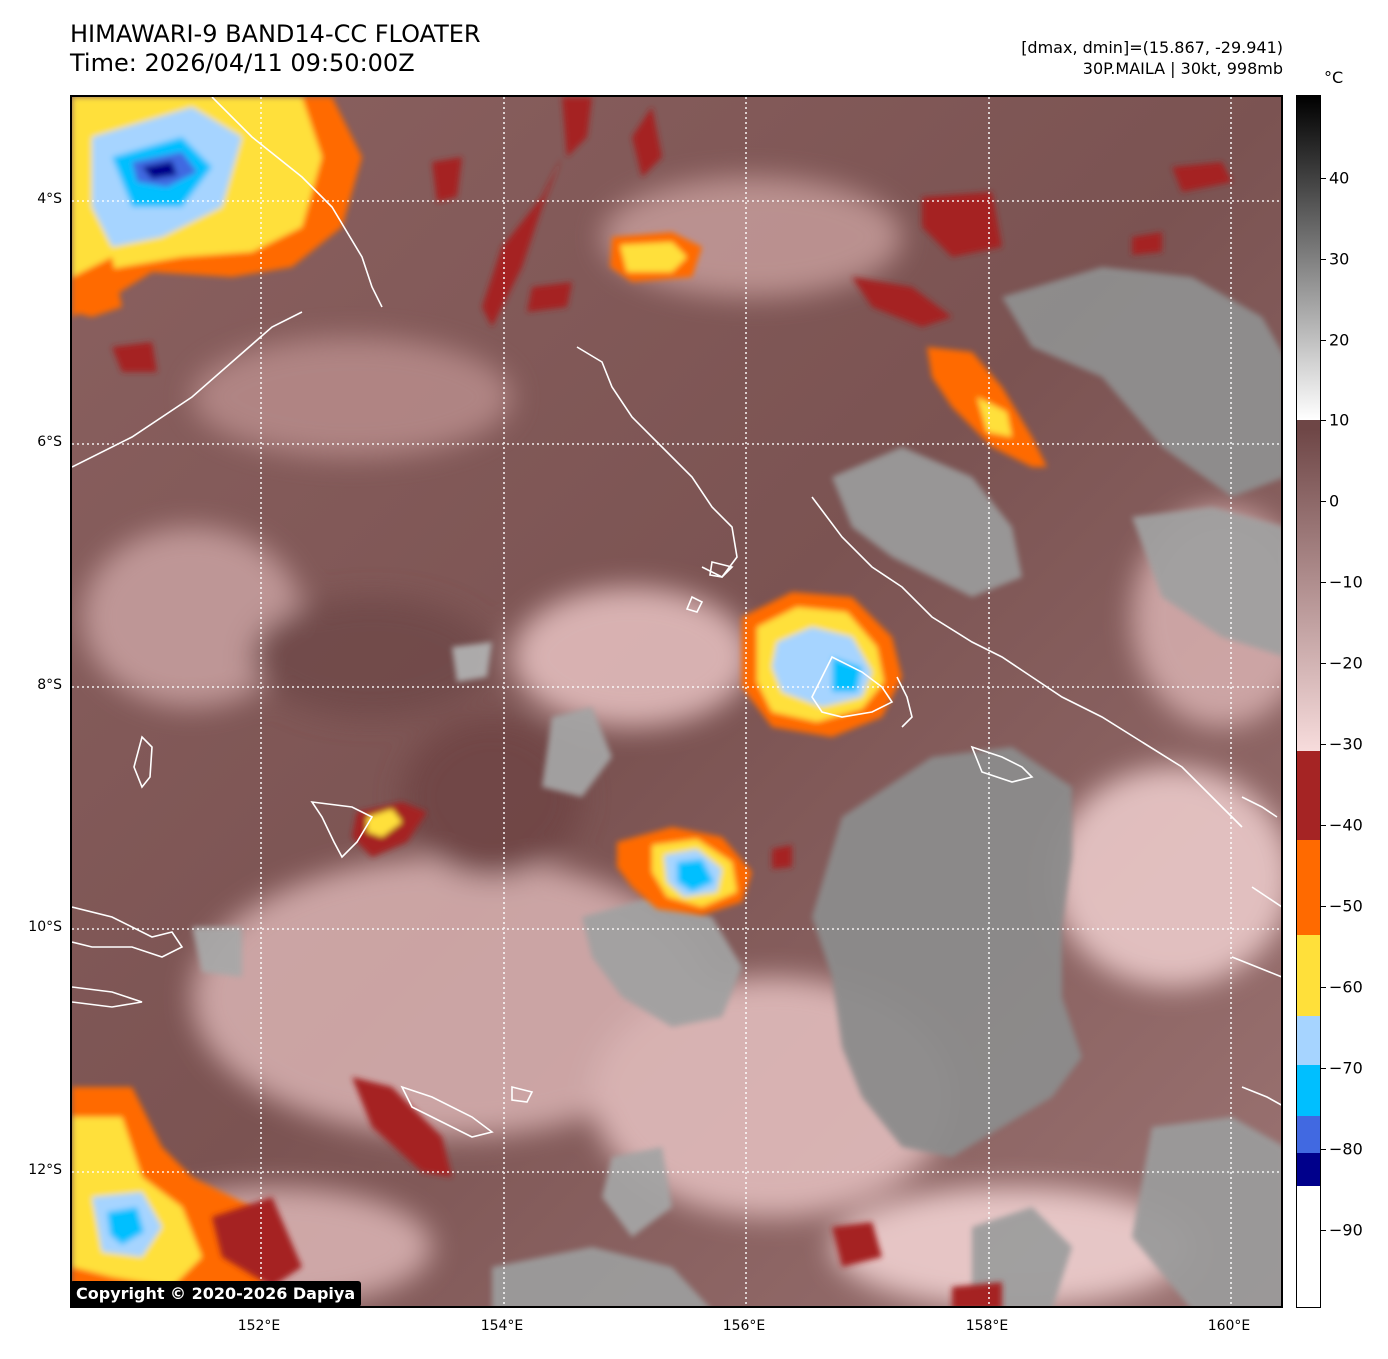 The image size is (1388, 1359). I want to click on colorbar-tick-40: 40, so click(1339, 178).